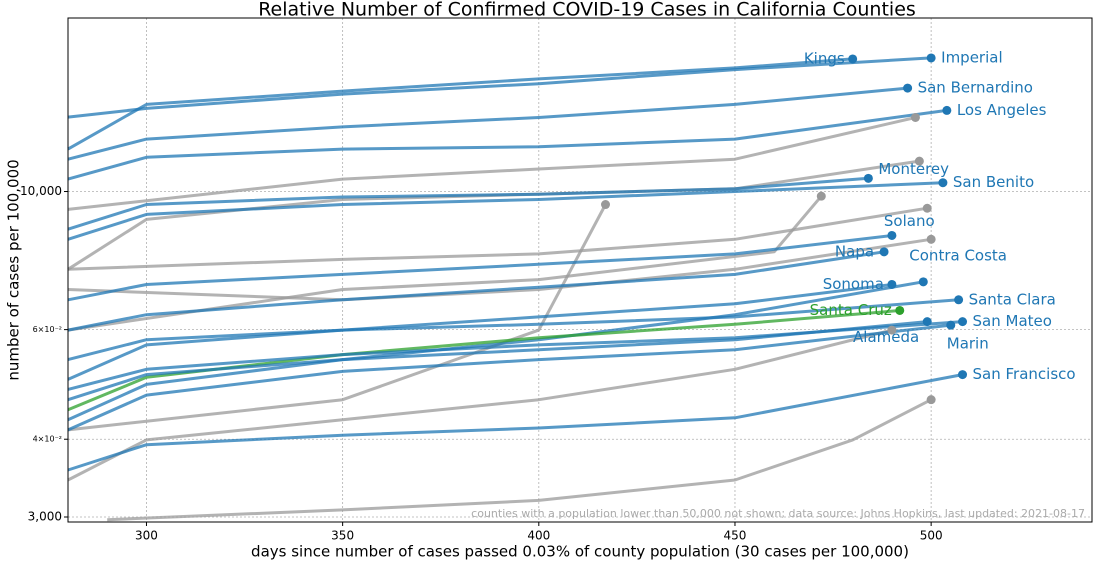 The height and width of the screenshot is (564, 1110). Describe the element at coordinates (41, 191) in the screenshot. I see `y-tick-label: 10,000` at that location.